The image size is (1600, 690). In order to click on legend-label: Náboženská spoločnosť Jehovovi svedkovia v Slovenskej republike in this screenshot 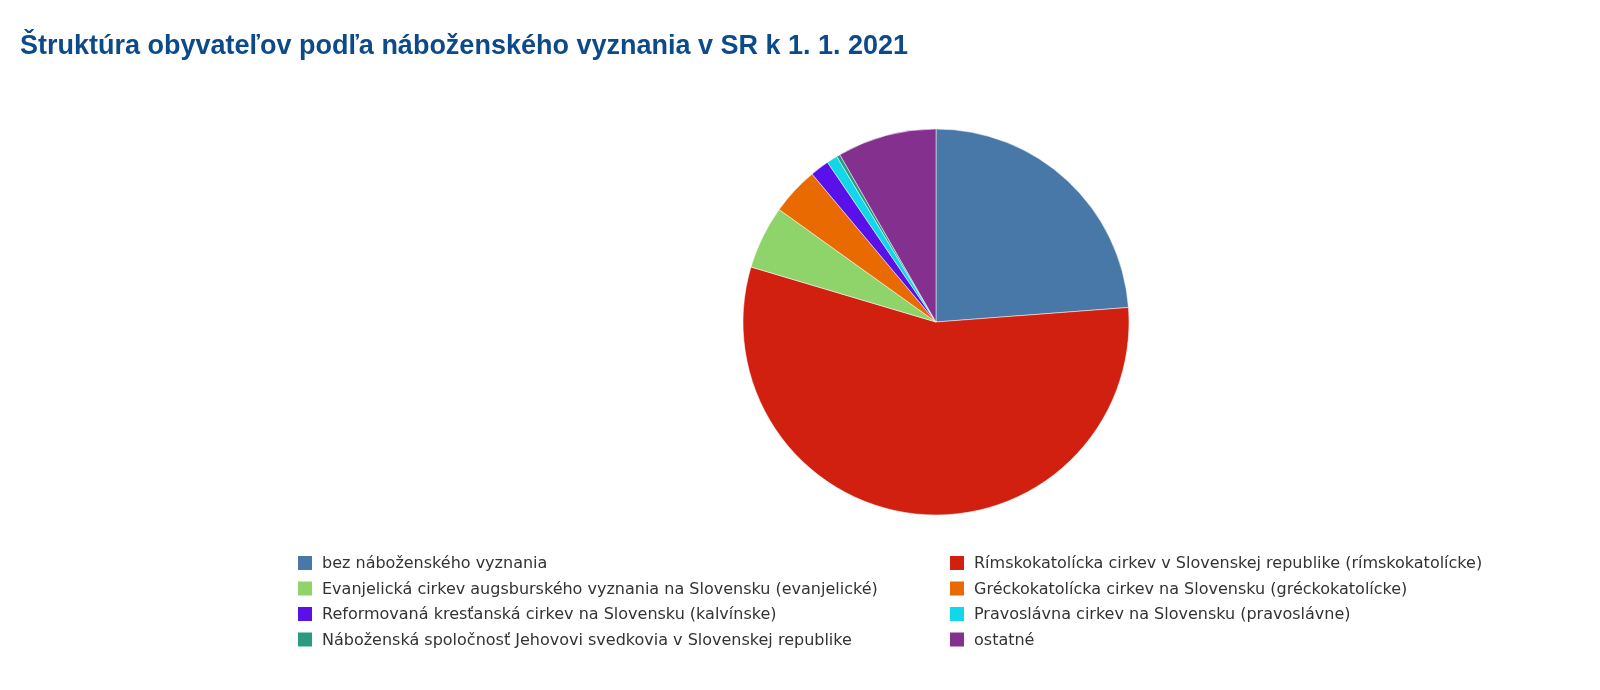, I will do `click(587, 639)`.